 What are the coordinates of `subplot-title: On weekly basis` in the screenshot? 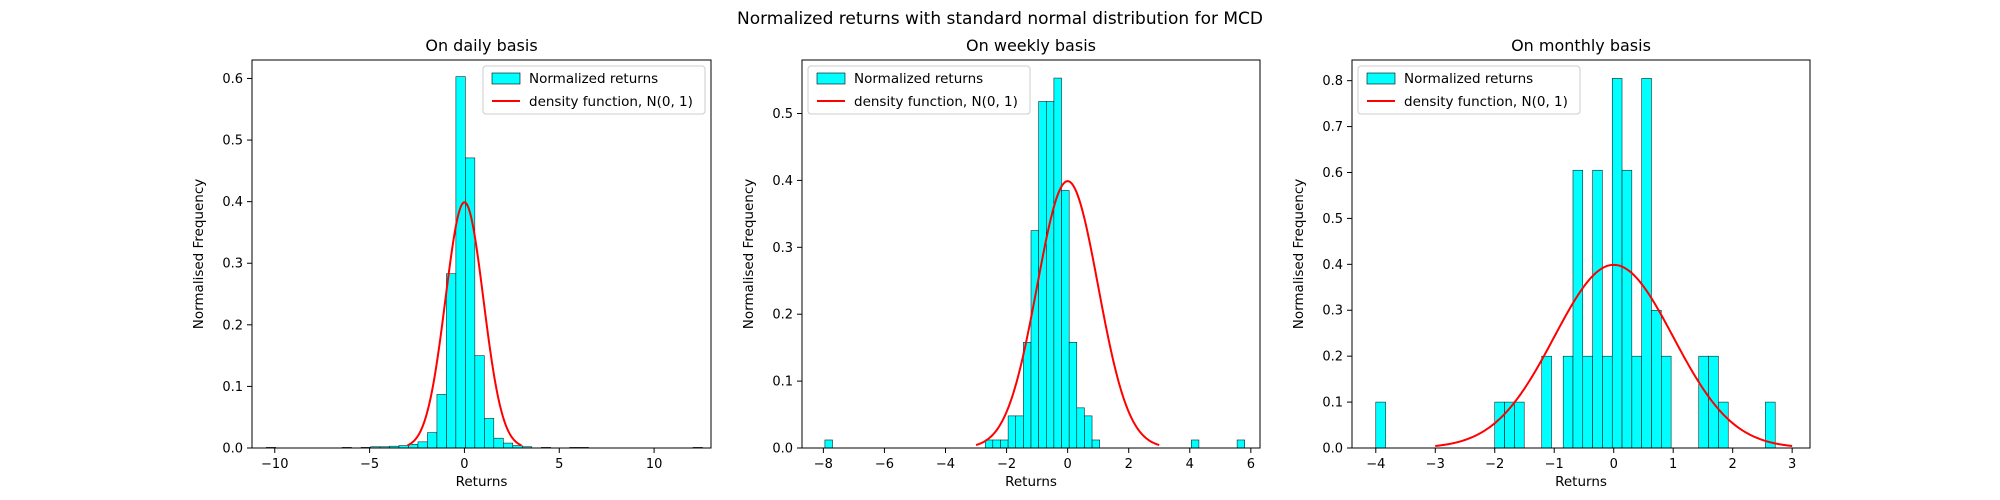 It's located at (1031, 45).